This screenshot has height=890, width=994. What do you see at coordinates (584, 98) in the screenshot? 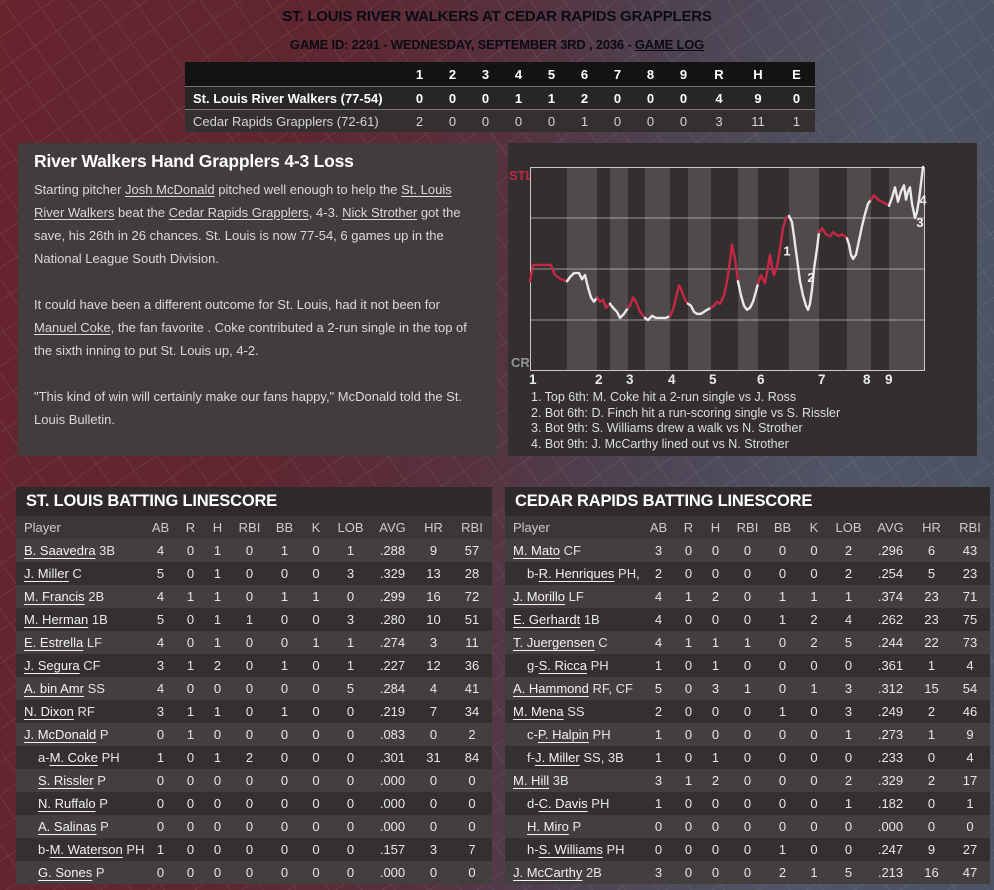
I see `inning-score-cell: 2` at bounding box center [584, 98].